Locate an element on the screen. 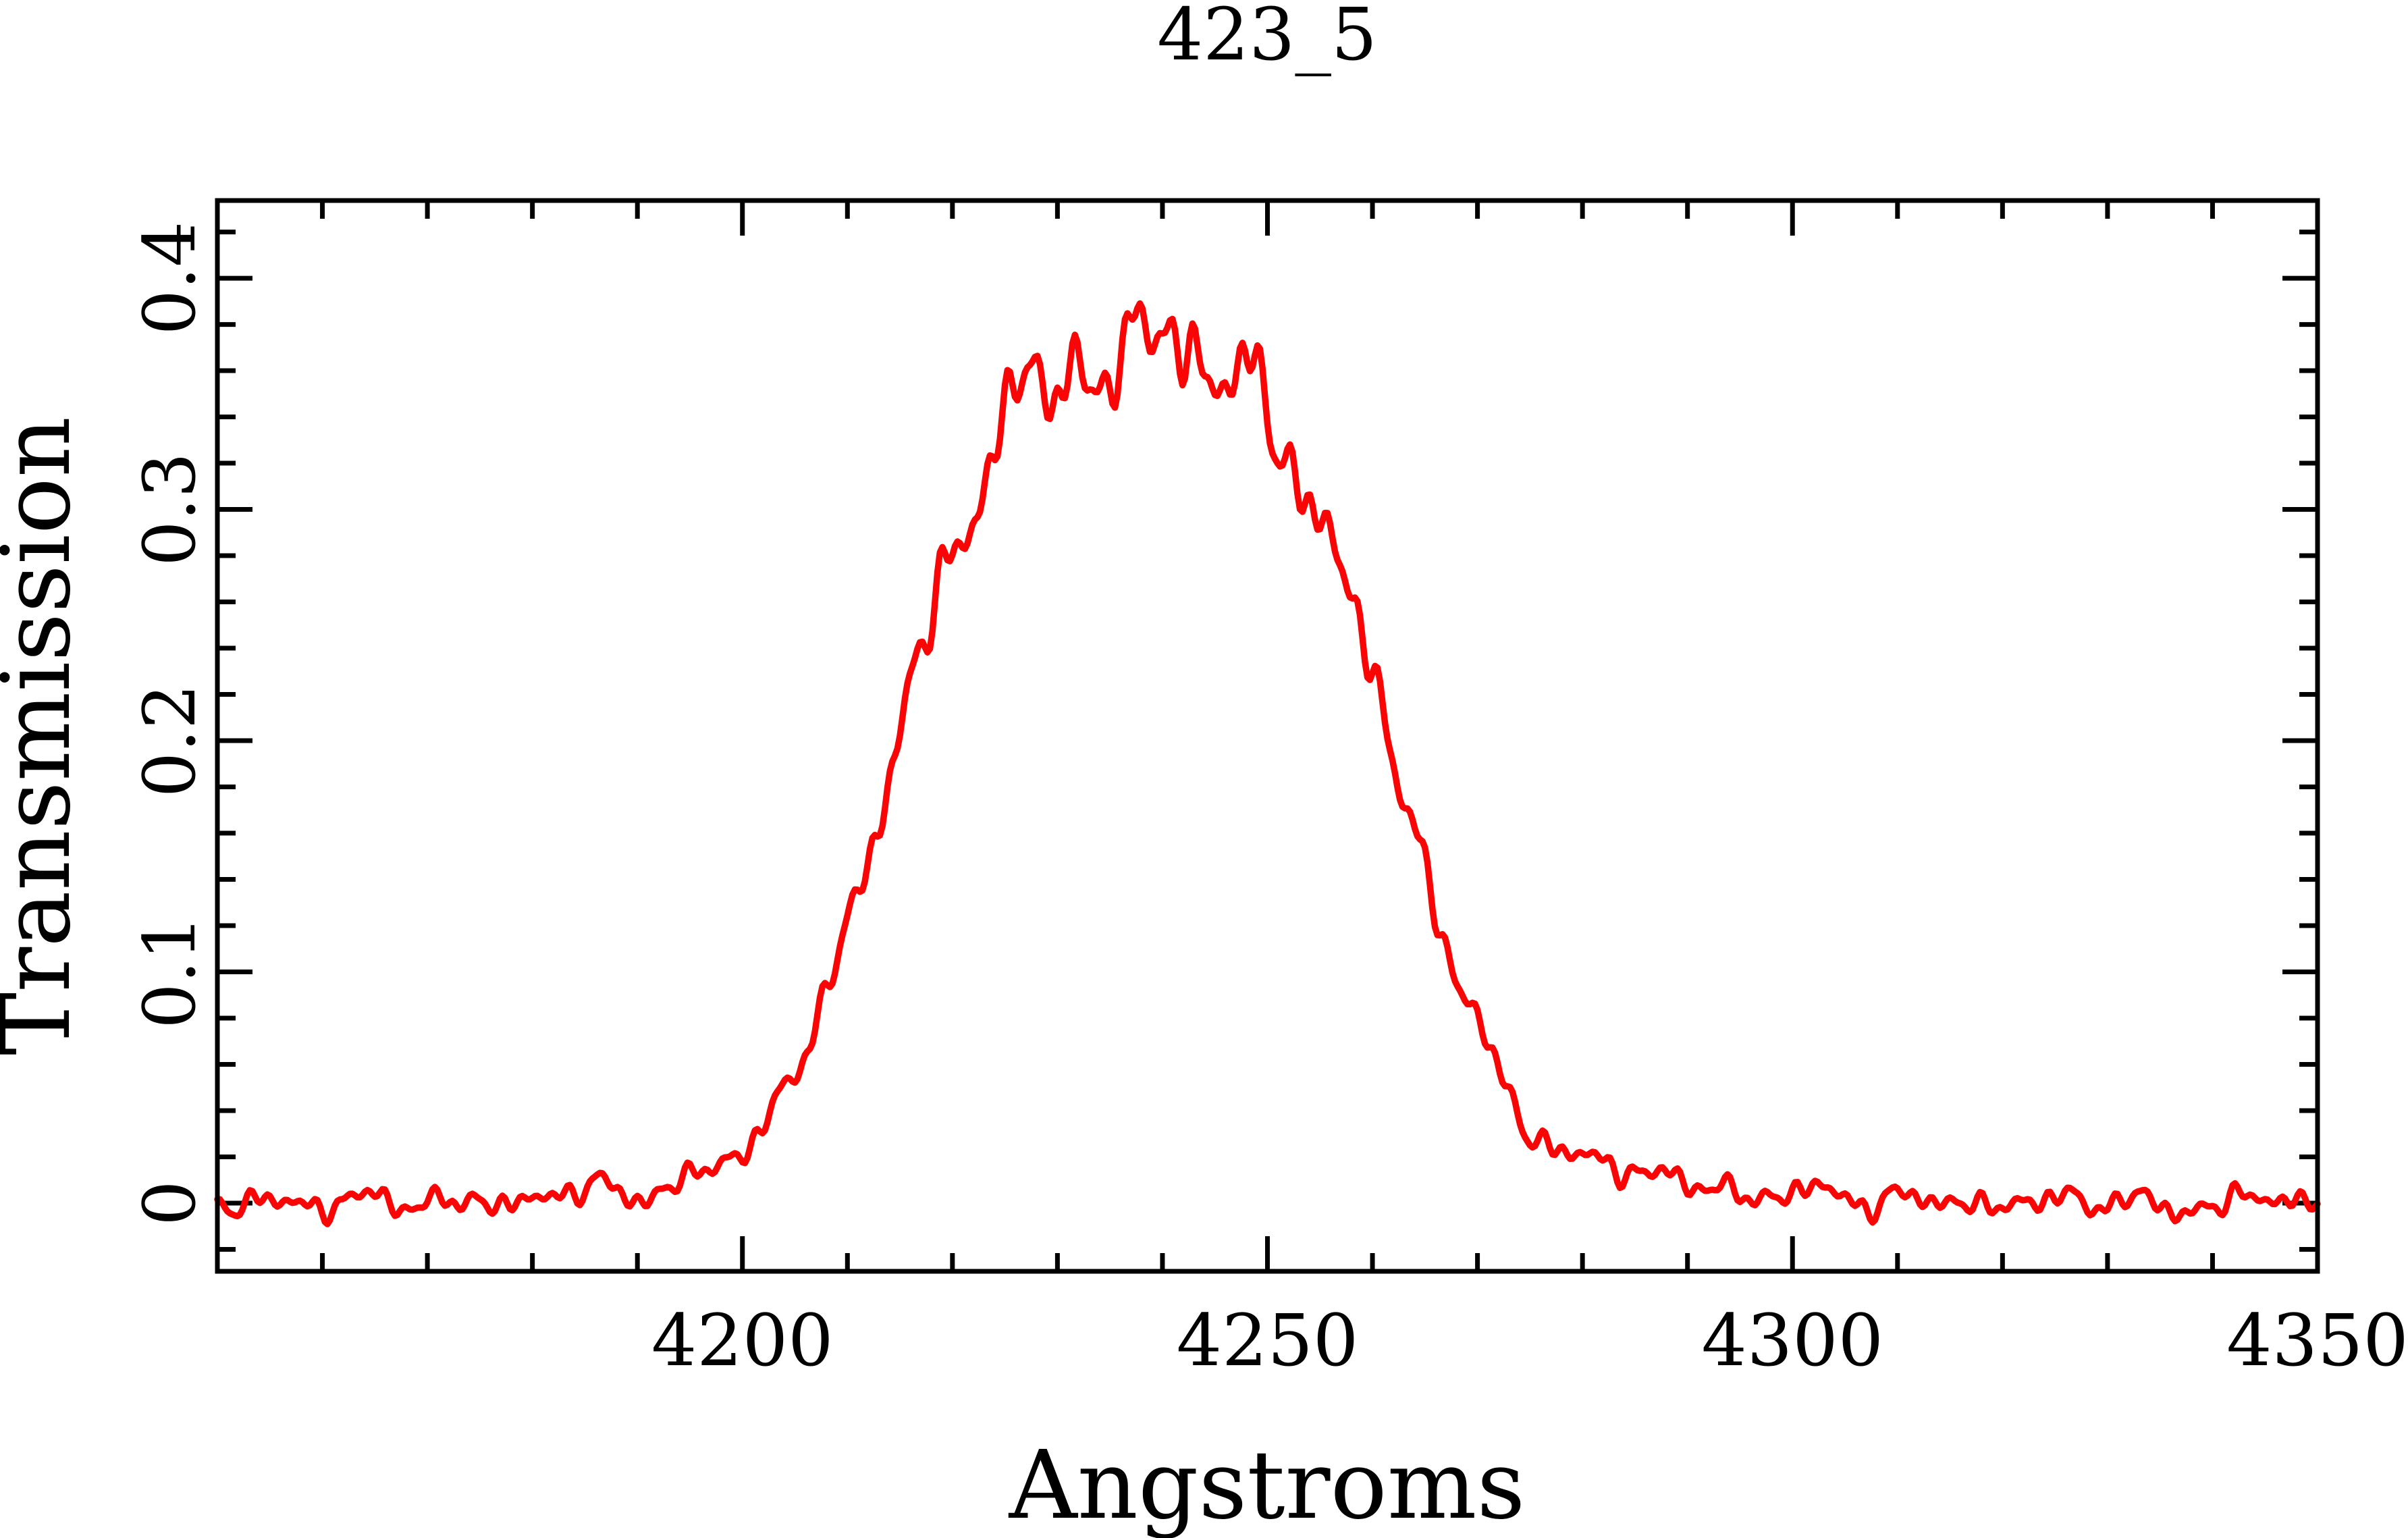 The image size is (2408, 1538). y-axis-label: Transmission is located at coordinates (46, 736).